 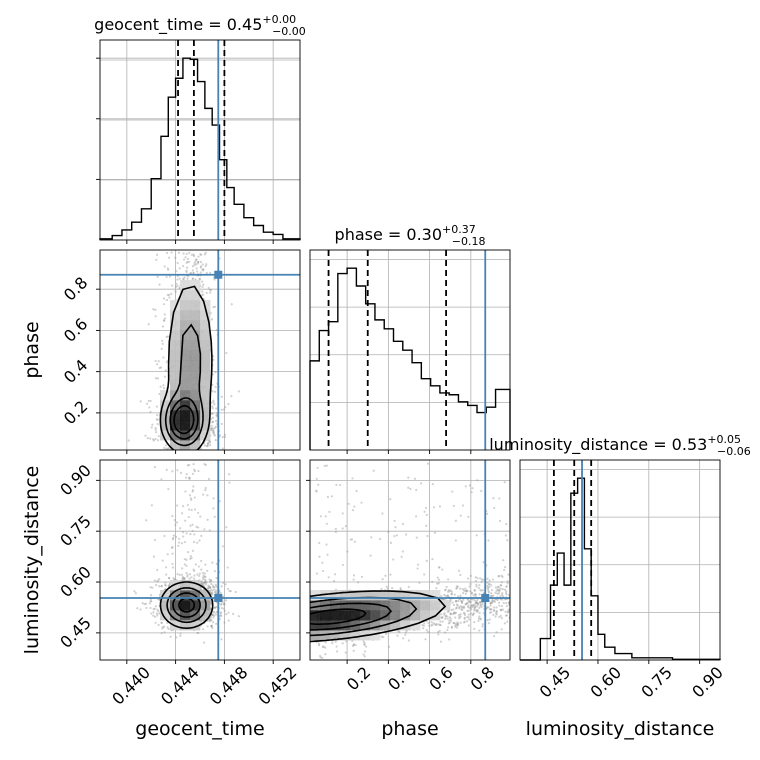 What do you see at coordinates (200, 140) in the screenshot?
I see `histogram-geocent_time-frame` at bounding box center [200, 140].